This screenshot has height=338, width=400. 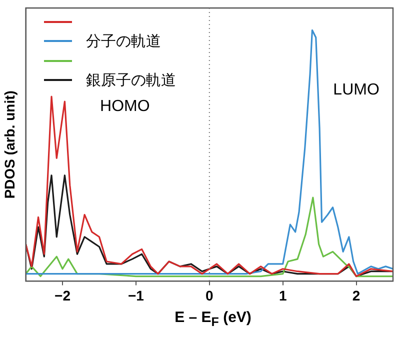 What do you see at coordinates (356, 295) in the screenshot?
I see `x-tick-label: 2` at bounding box center [356, 295].